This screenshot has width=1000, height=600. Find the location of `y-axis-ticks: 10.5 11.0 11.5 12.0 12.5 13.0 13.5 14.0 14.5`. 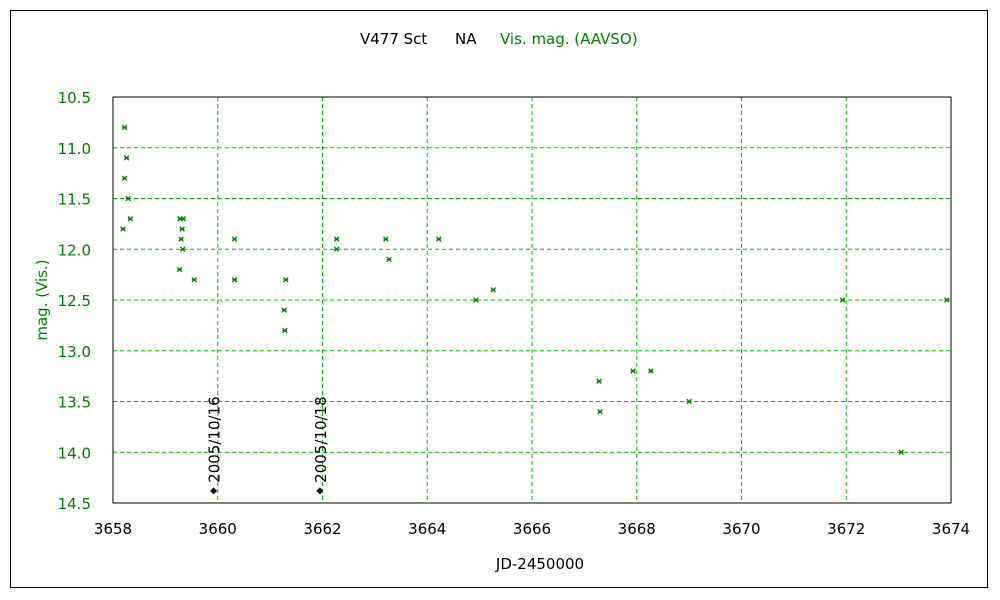

y-axis-ticks: 10.5 11.0 11.5 12.0 12.5 13.0 13.5 14.0 14.5 is located at coordinates (74, 301).